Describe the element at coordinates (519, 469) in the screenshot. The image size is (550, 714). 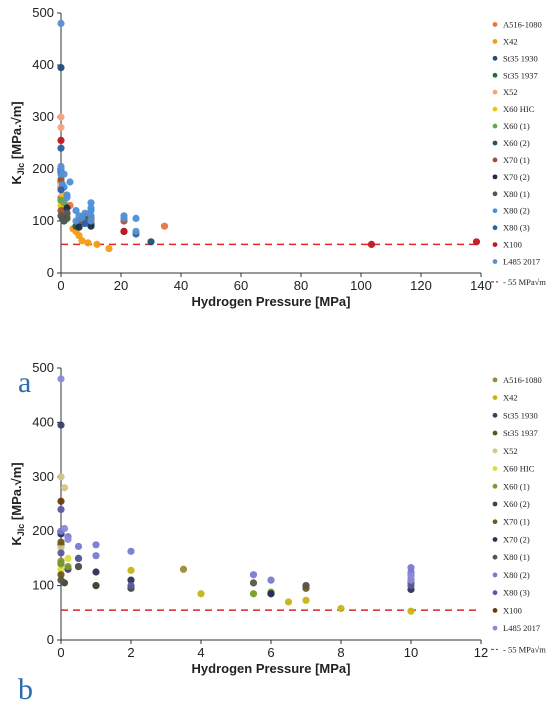
I see `legend-label: X60 HIC` at that location.